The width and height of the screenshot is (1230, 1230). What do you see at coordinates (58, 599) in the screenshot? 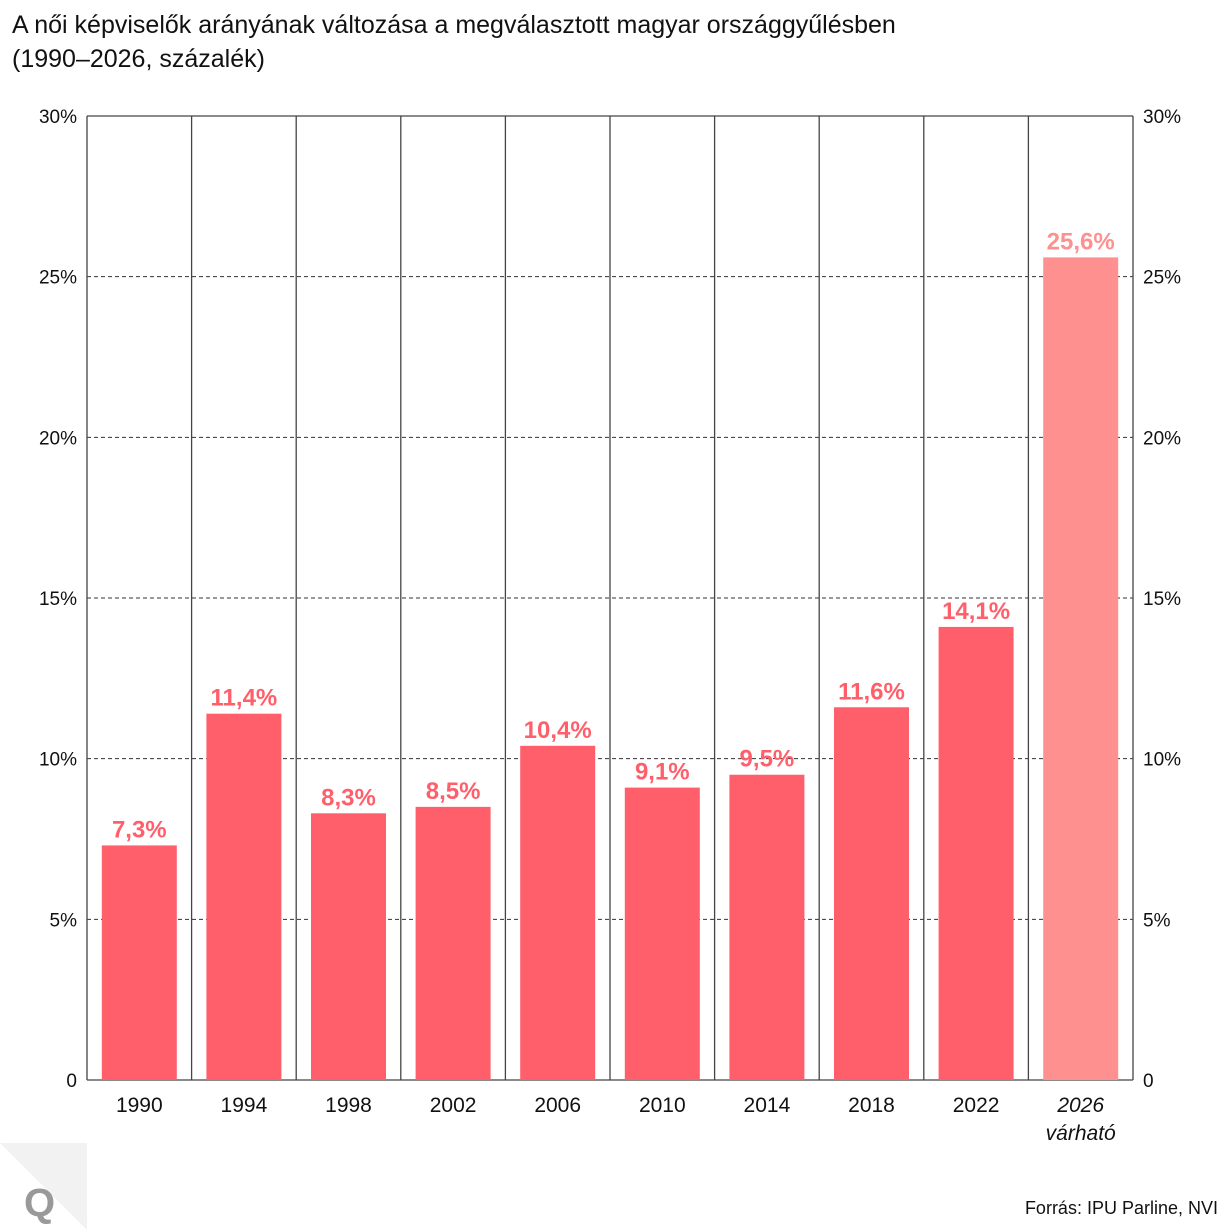
I see `y-tick-label-left: 15%` at bounding box center [58, 599].